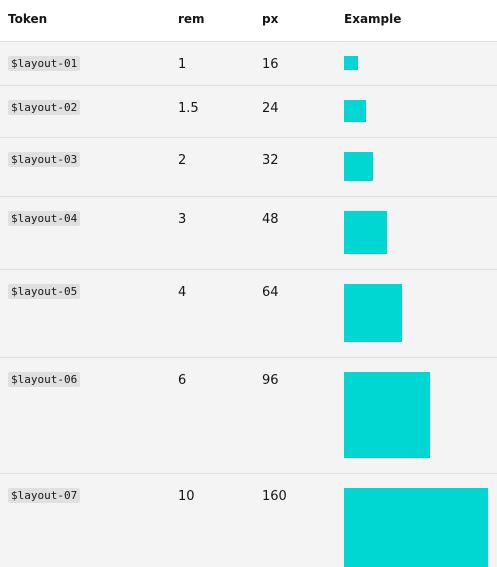 This screenshot has width=497, height=567. I want to click on column-header: px, so click(270, 19).